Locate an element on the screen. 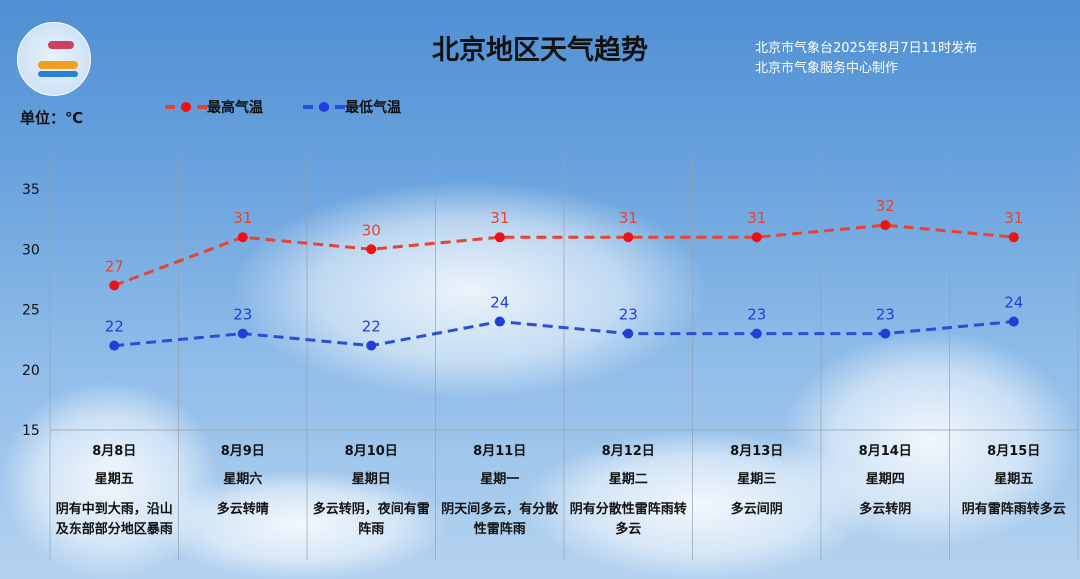 The image size is (1080, 579). weather-description: 性雷阵雨 is located at coordinates (500, 529).